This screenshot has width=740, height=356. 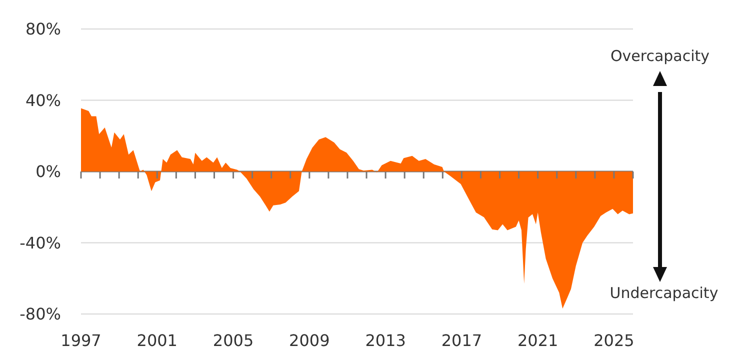 I want to click on y-tick-label: 80%, so click(x=43, y=29).